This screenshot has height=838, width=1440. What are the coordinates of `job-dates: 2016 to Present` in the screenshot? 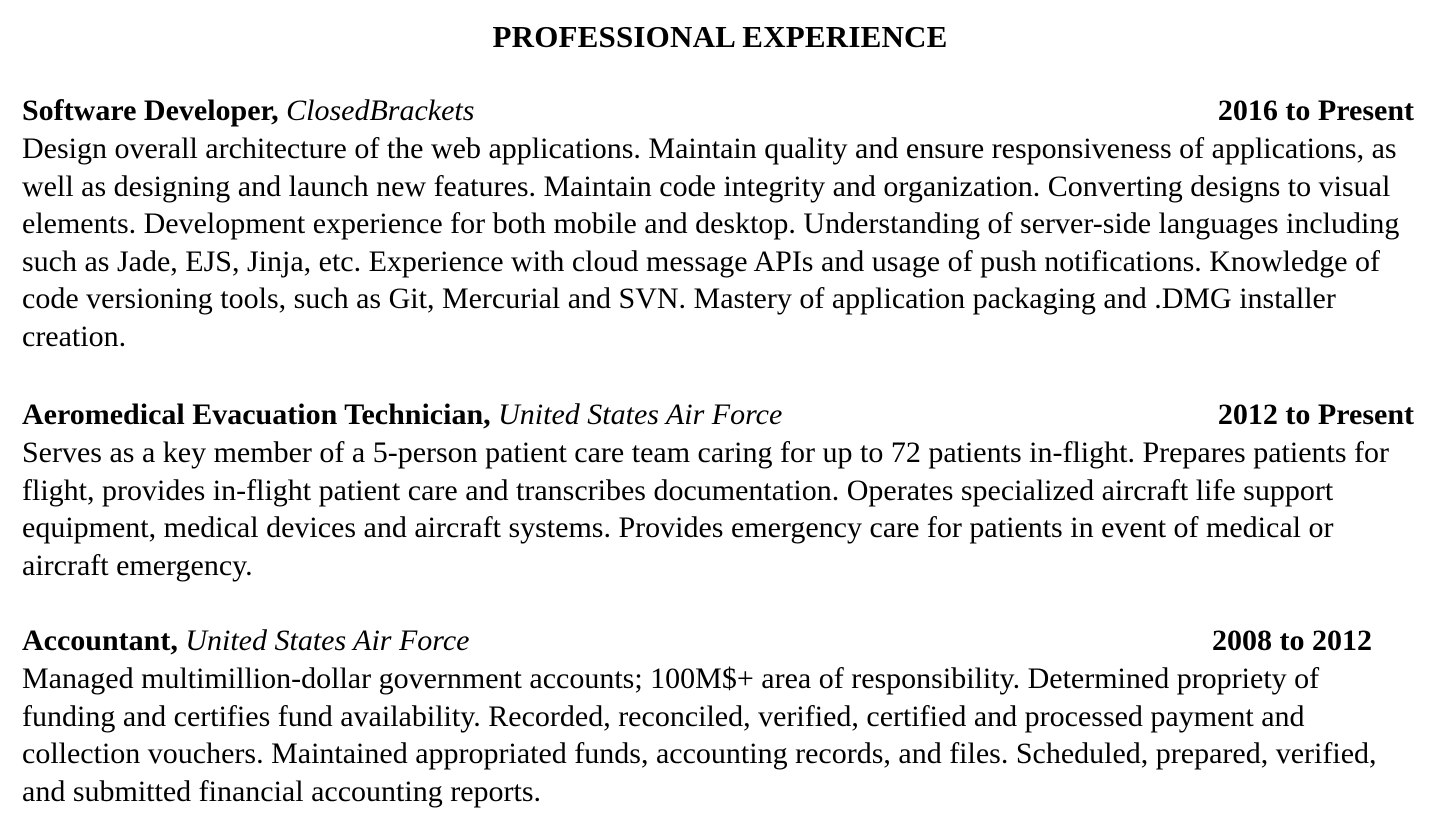 It's located at (1315, 110).